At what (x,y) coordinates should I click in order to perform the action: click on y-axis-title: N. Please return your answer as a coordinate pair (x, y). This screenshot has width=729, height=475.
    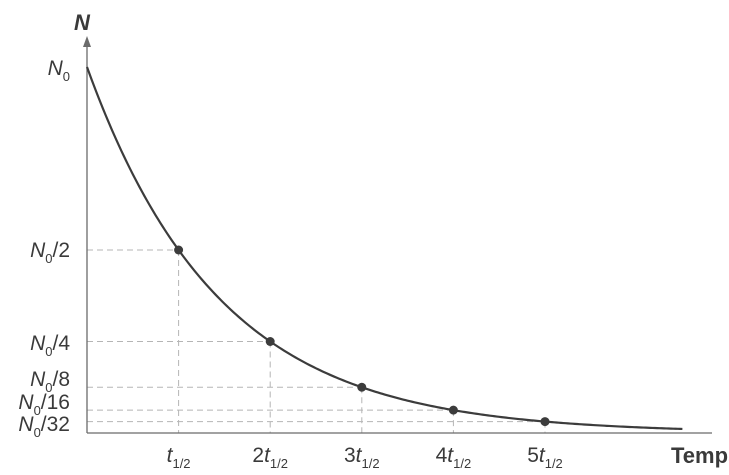
    Looking at the image, I should click on (82, 22).